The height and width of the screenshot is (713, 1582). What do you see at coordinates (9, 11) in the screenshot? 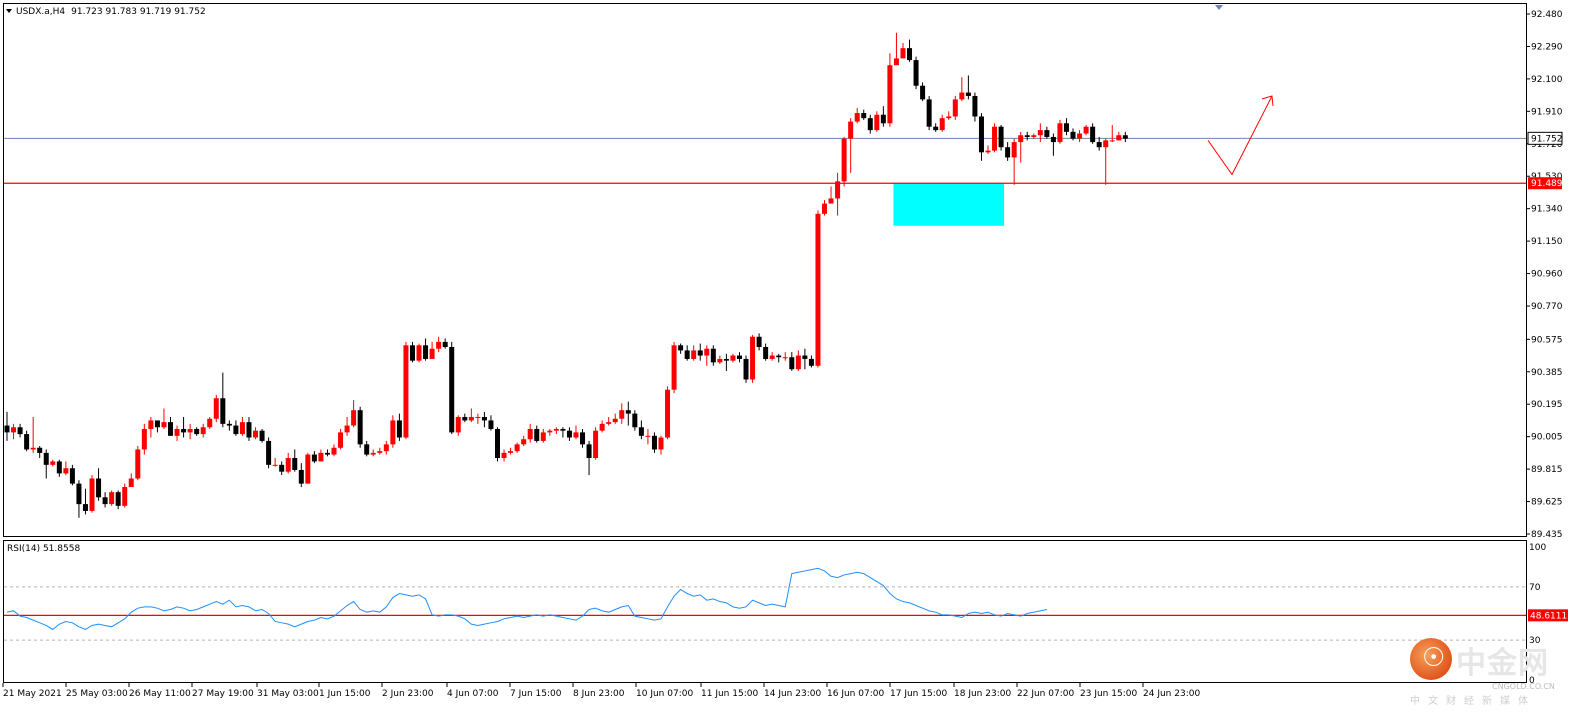
I see `chart-menu-triangle-icon` at bounding box center [9, 11].